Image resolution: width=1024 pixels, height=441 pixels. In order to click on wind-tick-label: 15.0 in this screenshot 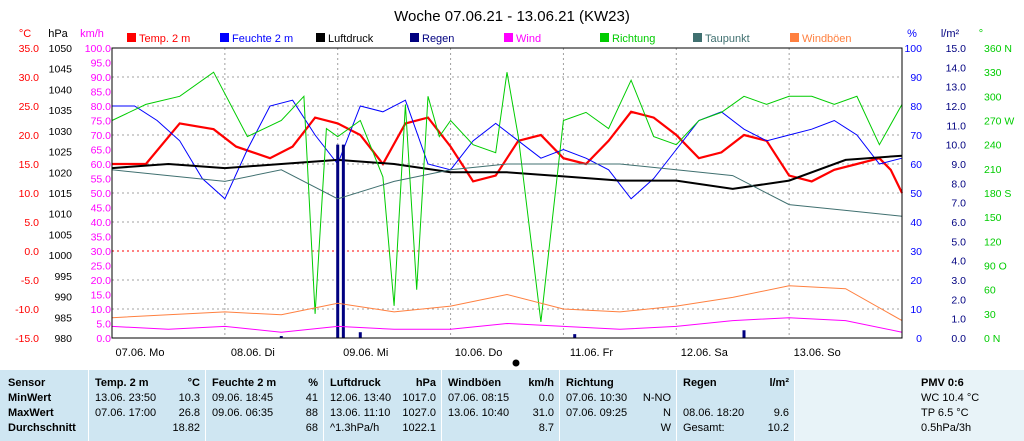, I will do `click(101, 296)`.